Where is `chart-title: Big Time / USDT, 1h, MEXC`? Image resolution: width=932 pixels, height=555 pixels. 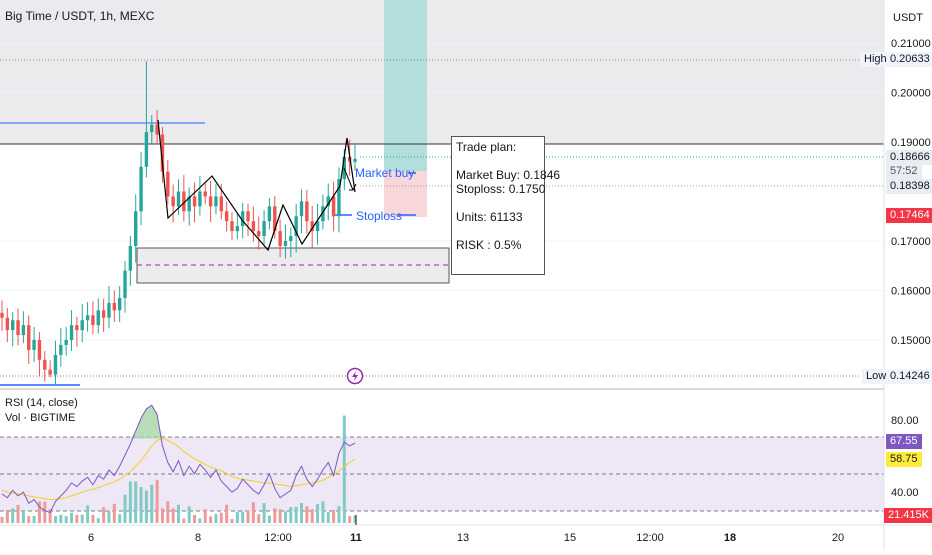 chart-title: Big Time / USDT, 1h, MEXC is located at coordinates (80, 16).